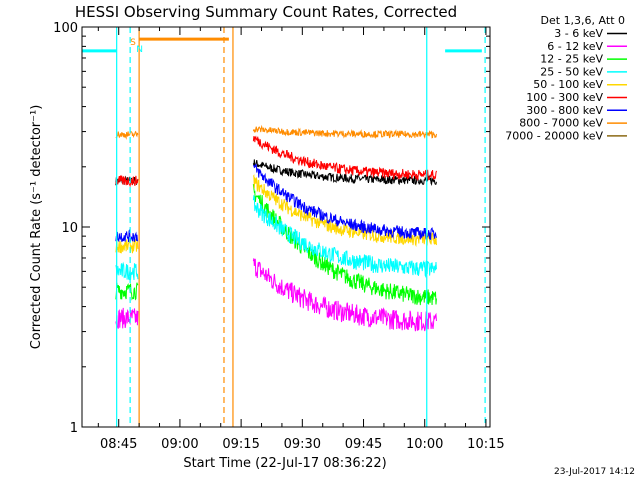 The height and width of the screenshot is (480, 640). What do you see at coordinates (302, 444) in the screenshot?
I see `x-tick-label: 09:30` at bounding box center [302, 444].